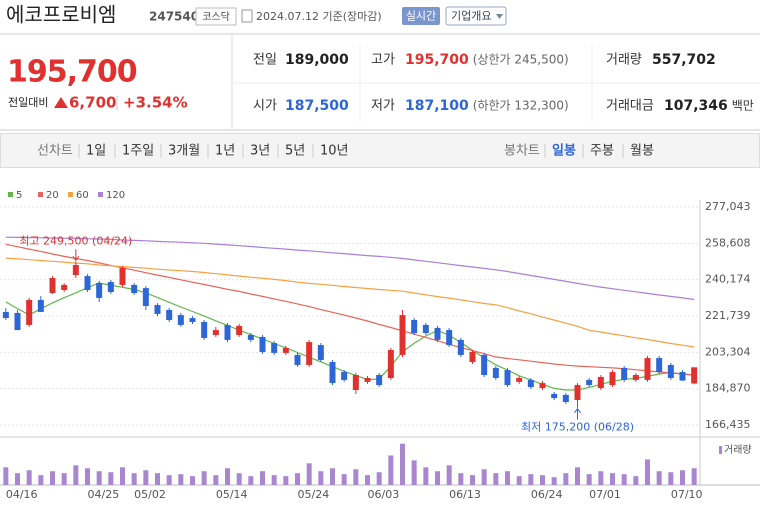 Image resolution: width=760 pixels, height=510 pixels. Describe the element at coordinates (104, 494) in the screenshot. I see `x-tick-label: 04/25` at that location.